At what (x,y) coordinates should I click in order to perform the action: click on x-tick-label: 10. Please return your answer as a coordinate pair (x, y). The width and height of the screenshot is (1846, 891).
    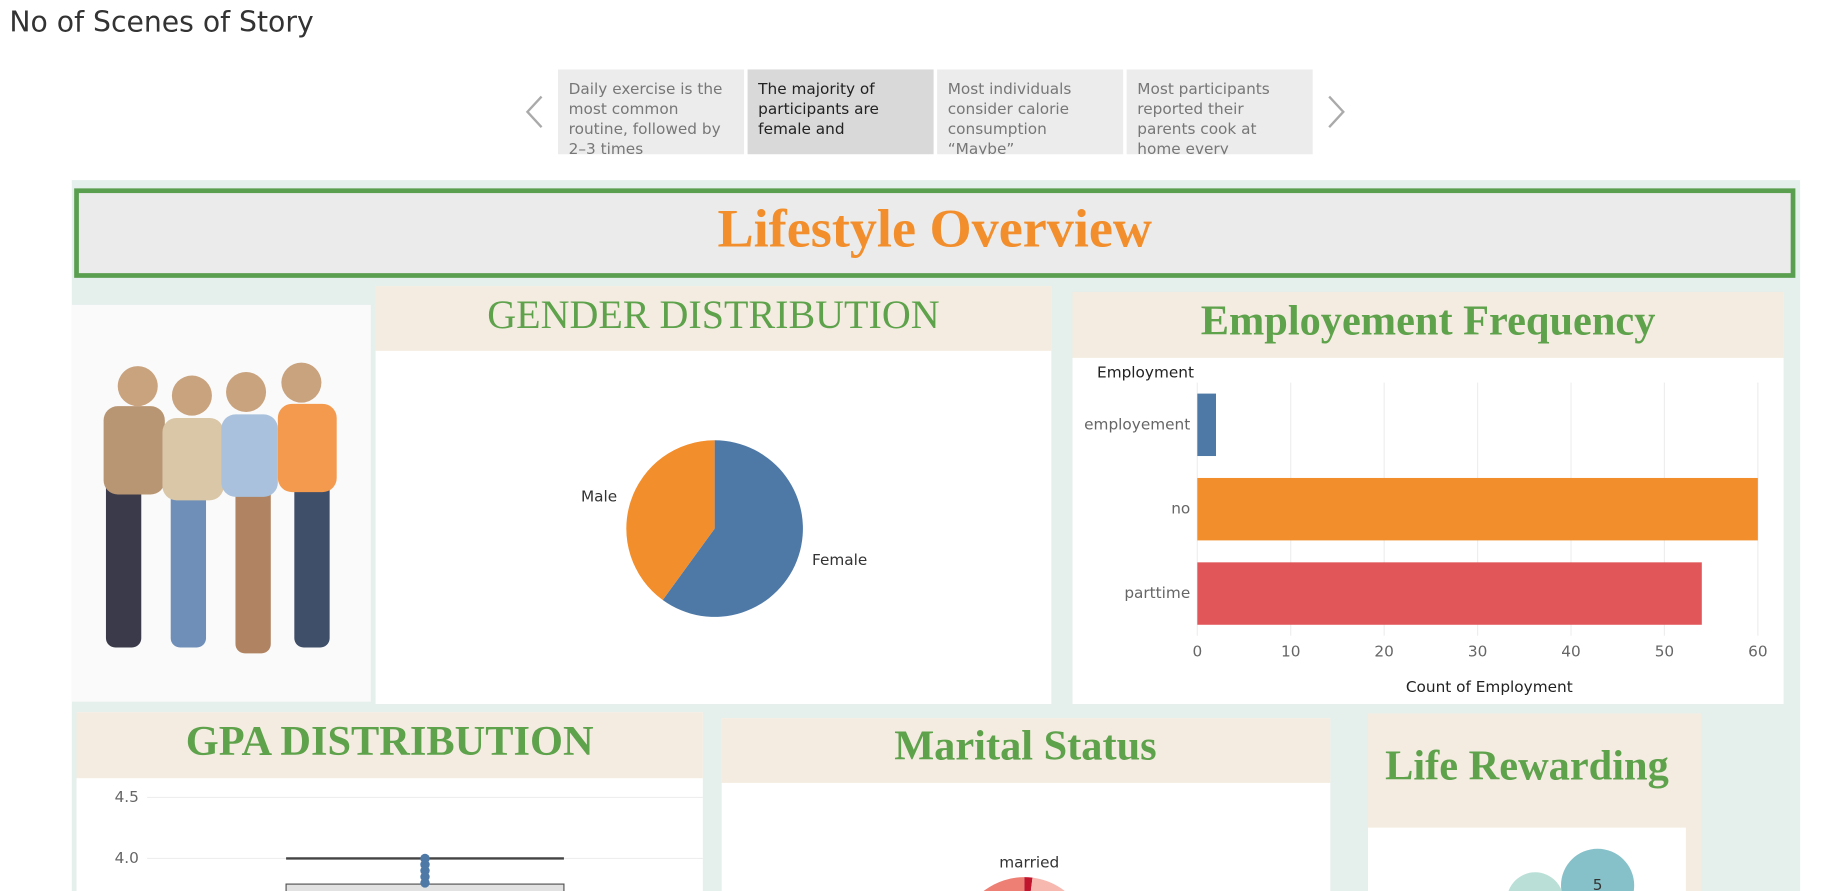
    Looking at the image, I should click on (1290, 652).